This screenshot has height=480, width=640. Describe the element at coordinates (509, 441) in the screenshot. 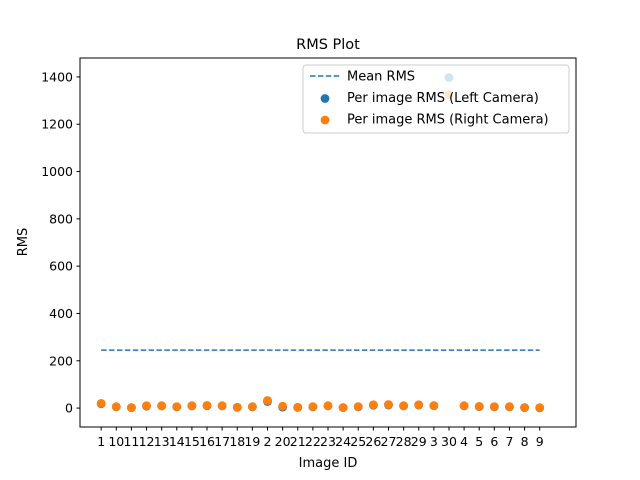

I see `x-tick-label-7: 7` at that location.